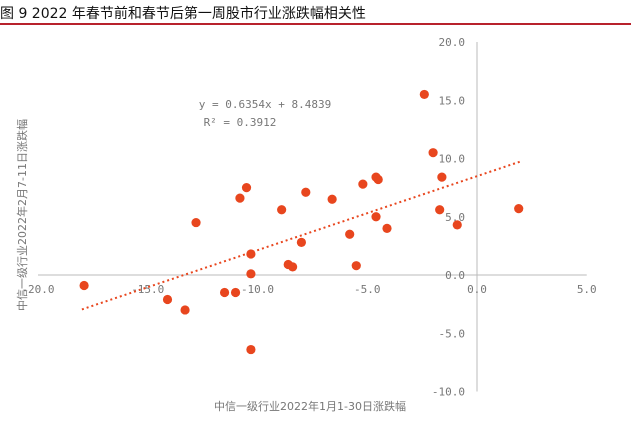 Image resolution: width=631 pixels, height=441 pixels. What do you see at coordinates (257, 289) in the screenshot?
I see `x-tick-label: -10.0` at bounding box center [257, 289].